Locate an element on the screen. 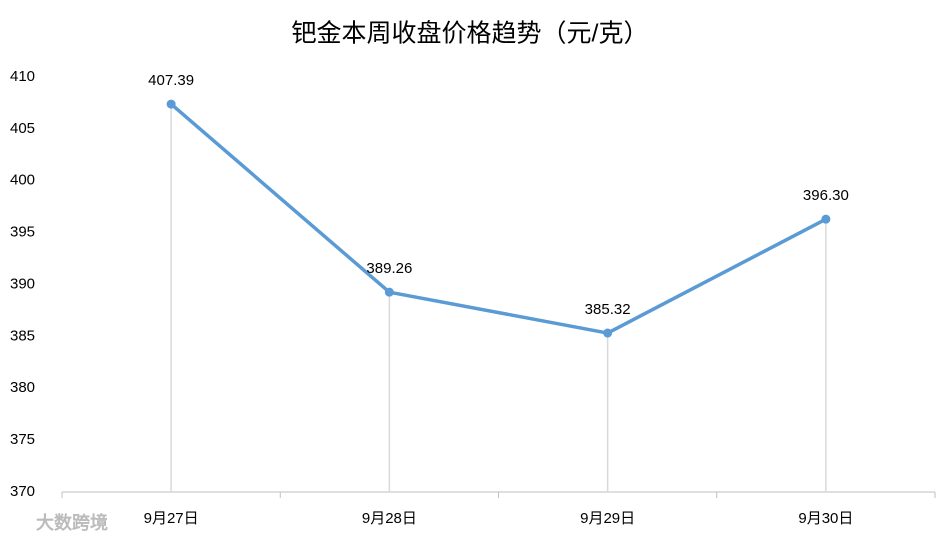  y-tick-label: 410 is located at coordinates (22, 76).